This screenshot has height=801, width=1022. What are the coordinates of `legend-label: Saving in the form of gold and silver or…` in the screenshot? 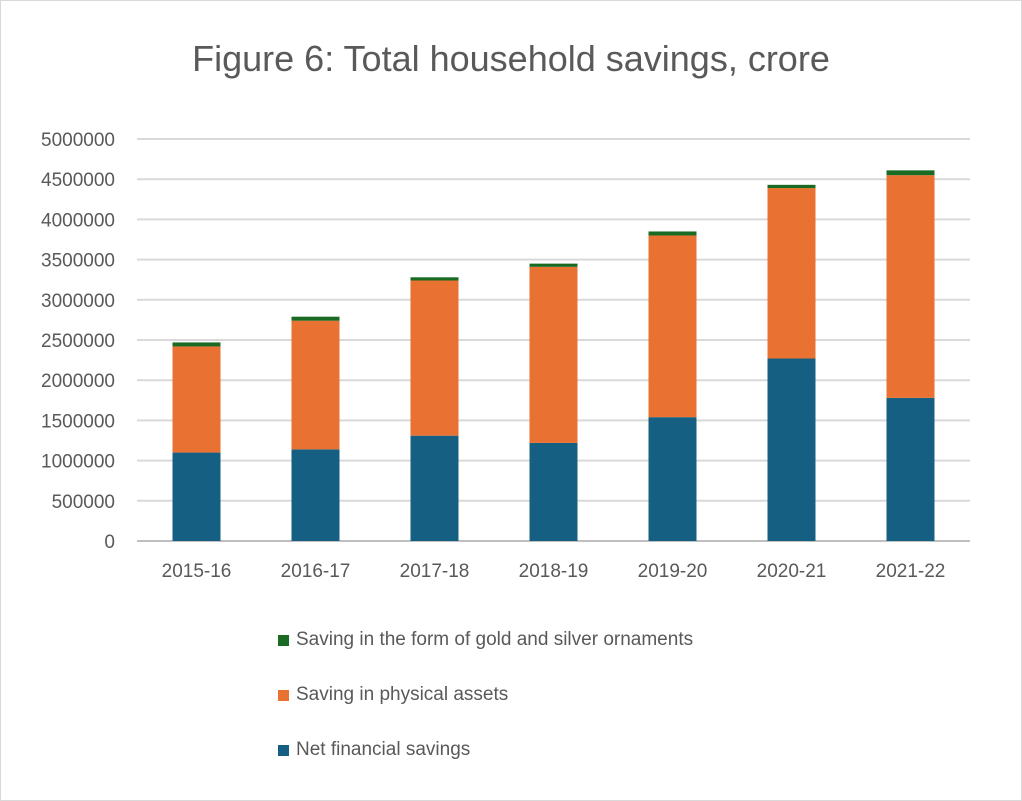 It's located at (495, 639).